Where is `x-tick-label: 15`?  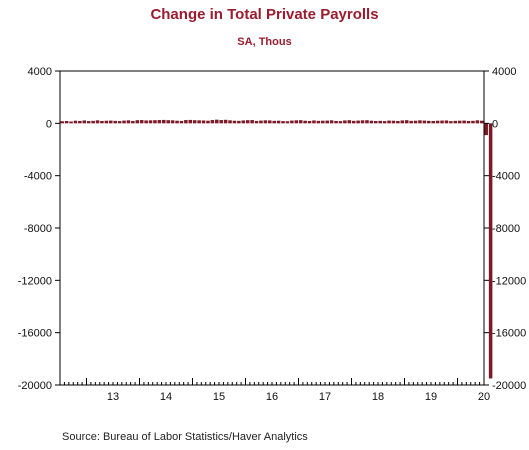
x-tick-label: 15 is located at coordinates (219, 397).